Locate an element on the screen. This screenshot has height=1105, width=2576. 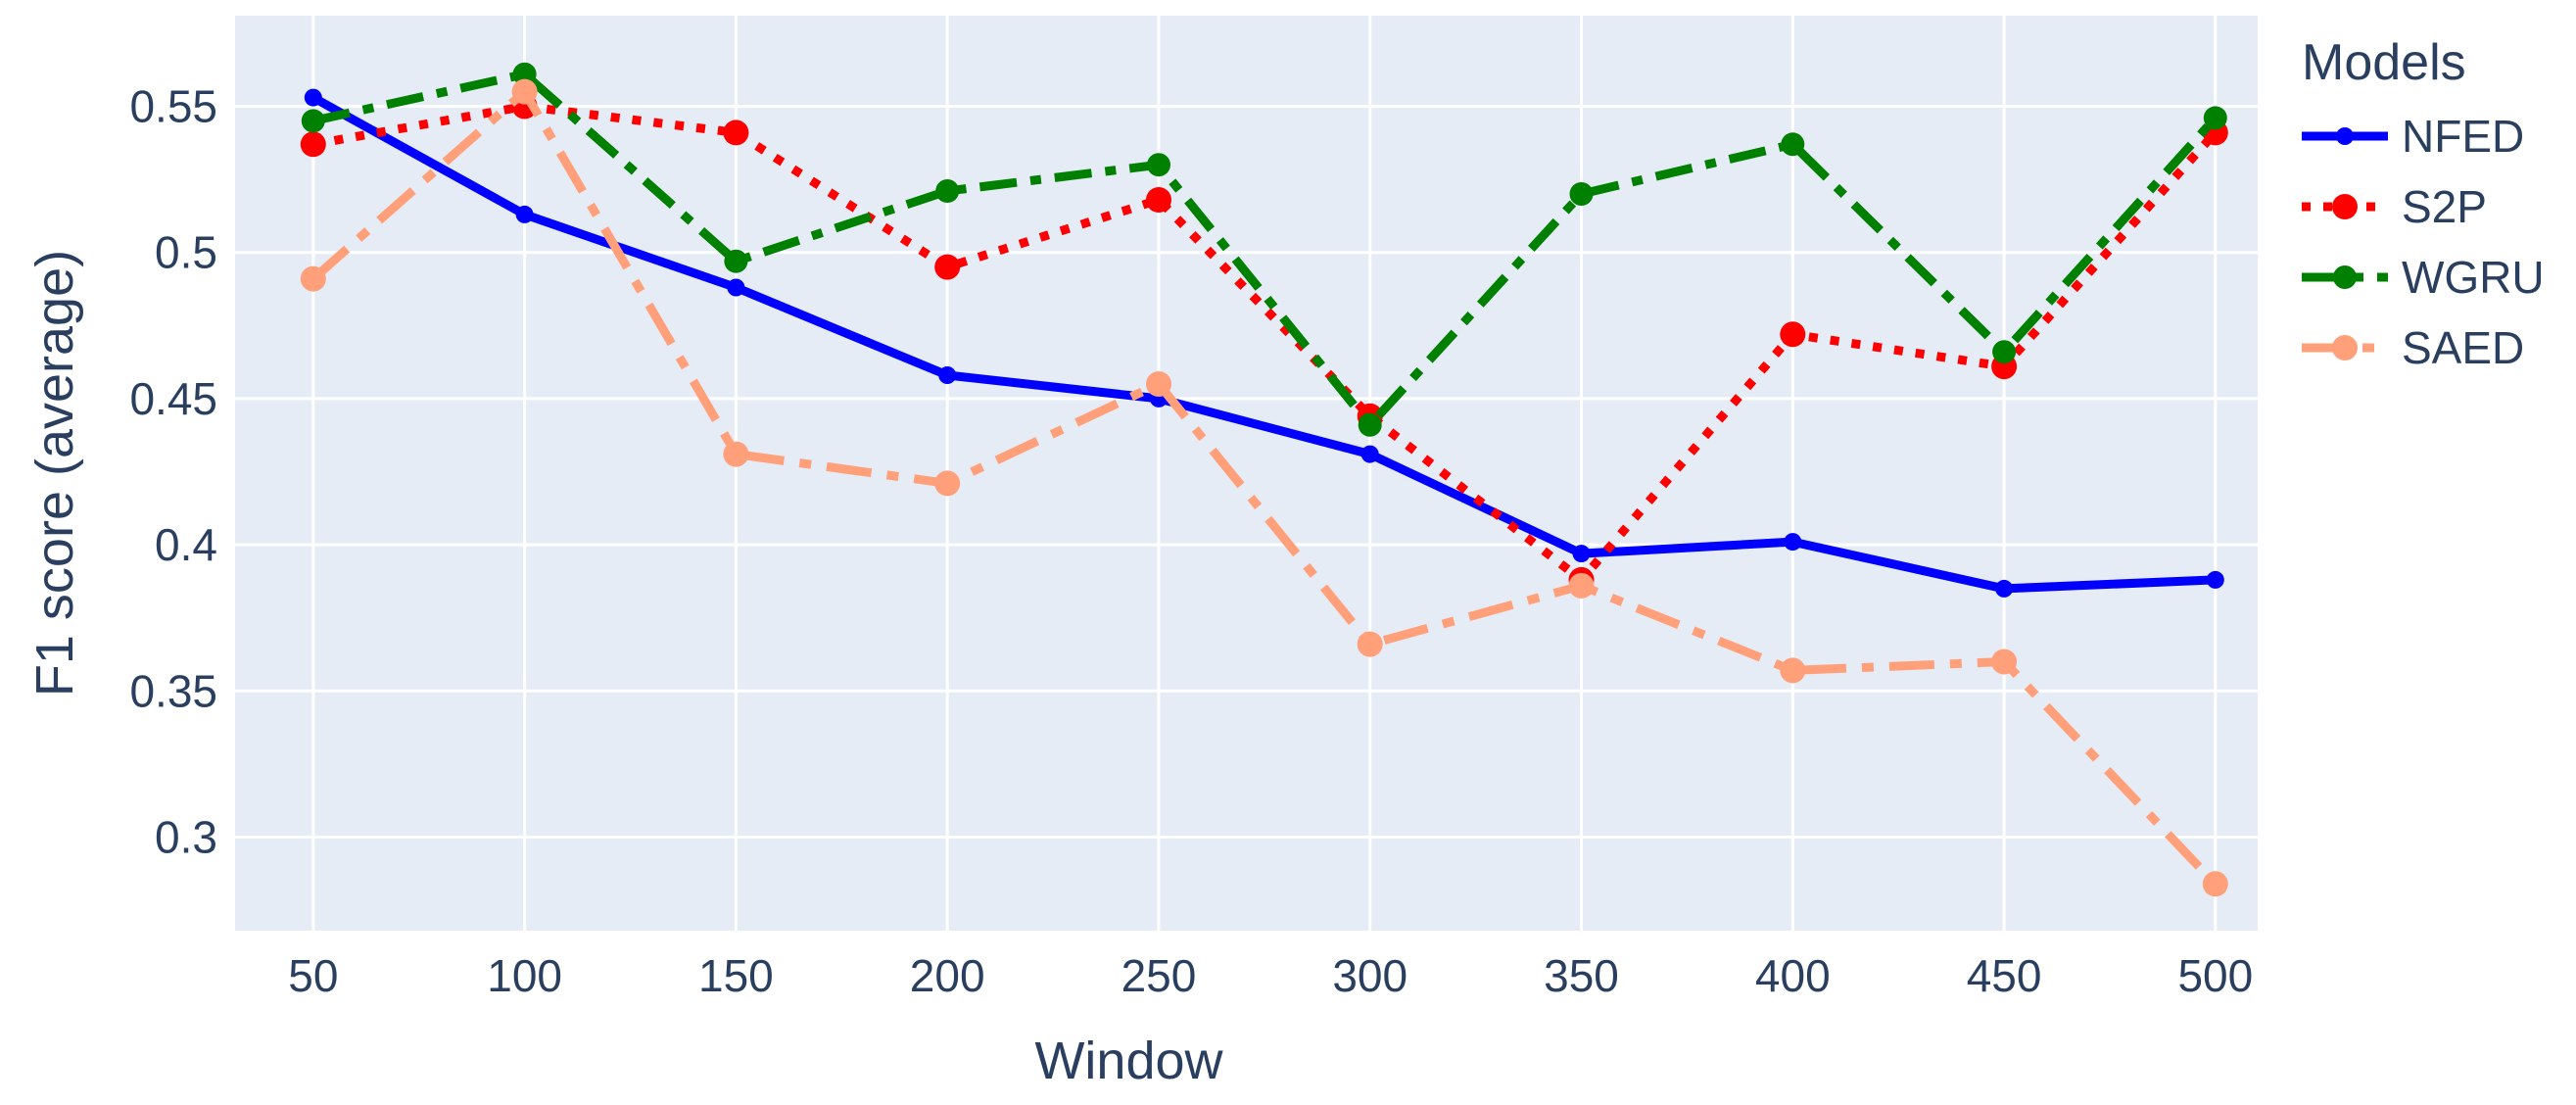
legend-item-nfed: NFED is located at coordinates (2423, 136).